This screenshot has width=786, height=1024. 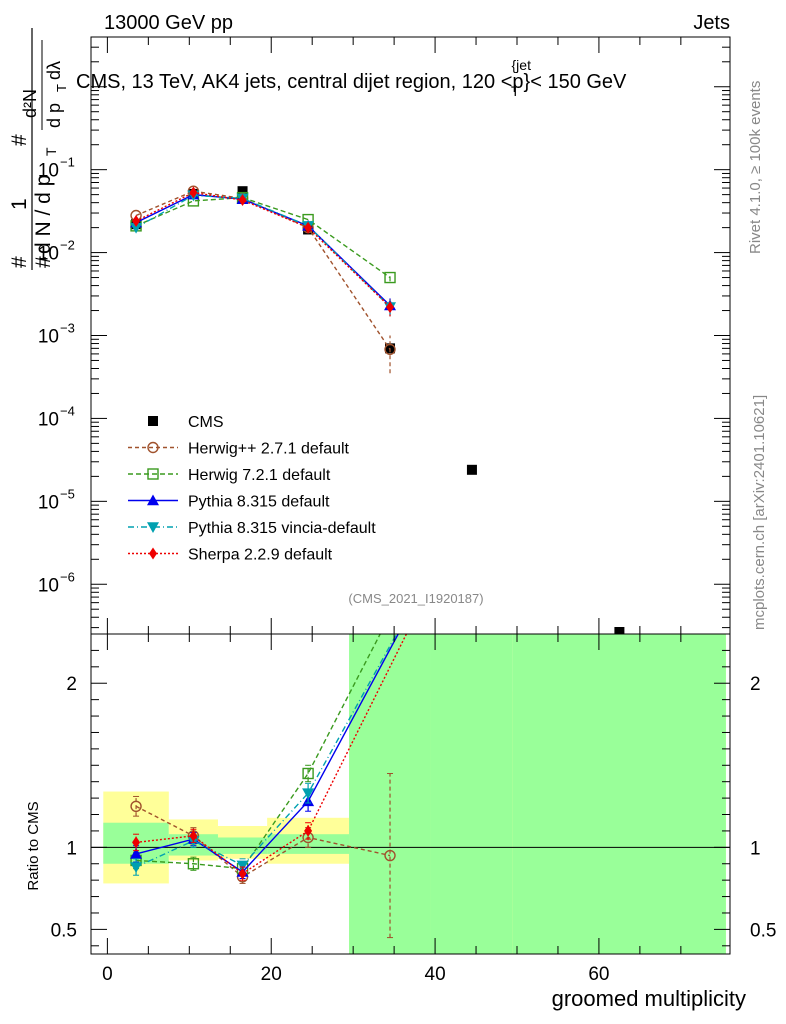 What do you see at coordinates (259, 475) in the screenshot?
I see `legend-label: Herwig 7.2.1 default` at bounding box center [259, 475].